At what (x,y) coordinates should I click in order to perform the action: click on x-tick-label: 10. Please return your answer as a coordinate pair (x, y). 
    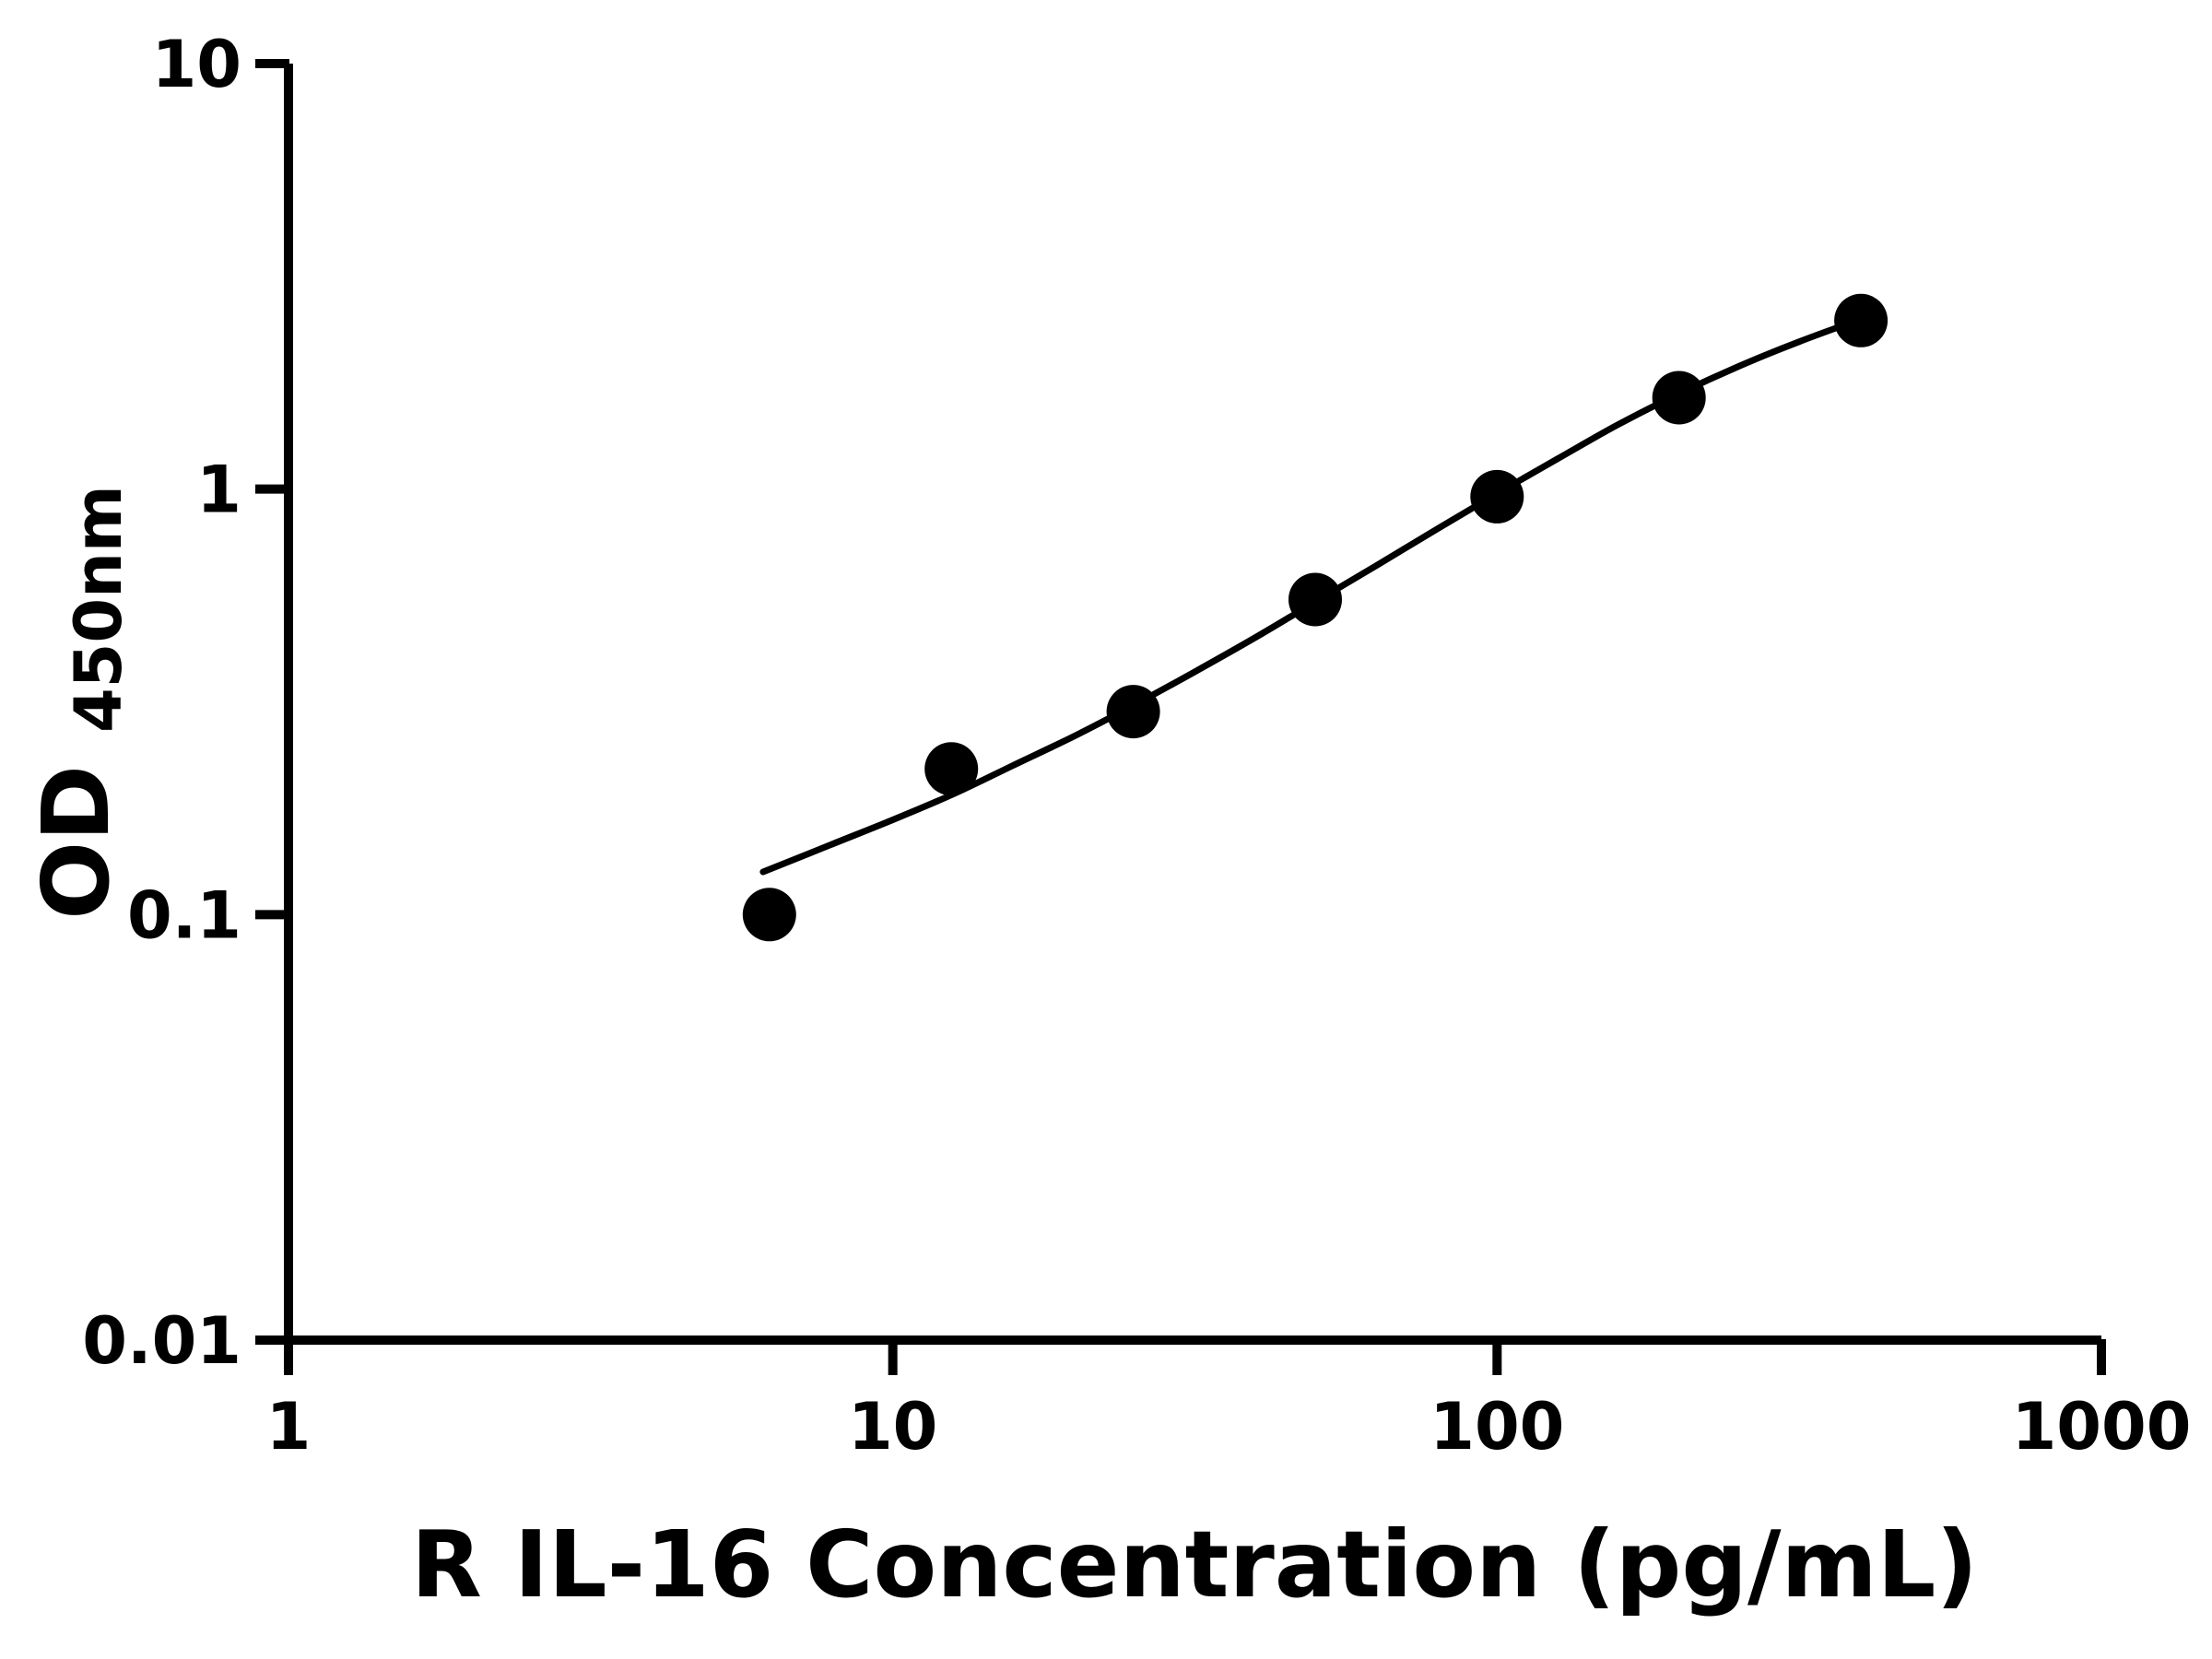
    Looking at the image, I should click on (892, 1427).